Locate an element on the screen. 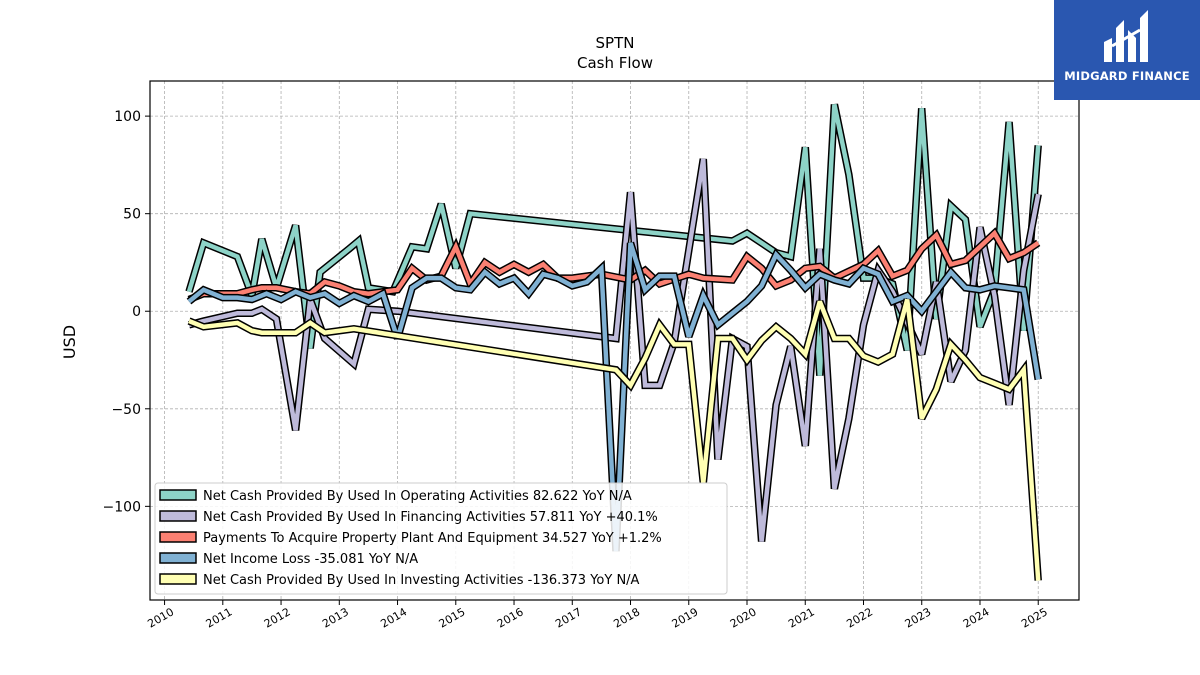 This screenshot has width=1200, height=675. midgard-finance-logo: MIDGARD FINANCE is located at coordinates (1127, 50).